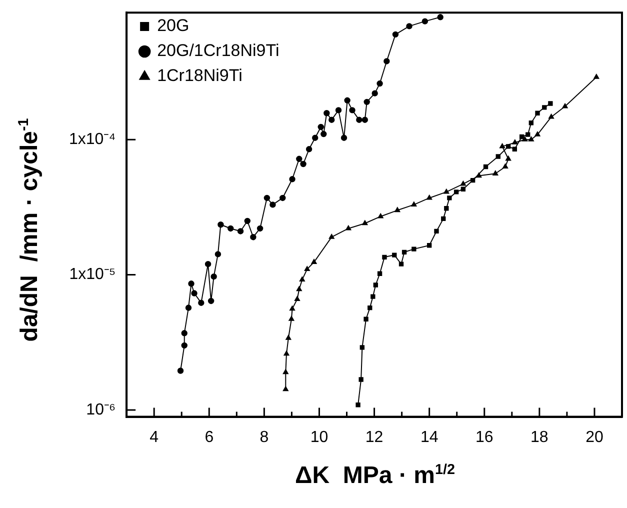  I want to click on x-tick-label: 4, so click(154, 437).